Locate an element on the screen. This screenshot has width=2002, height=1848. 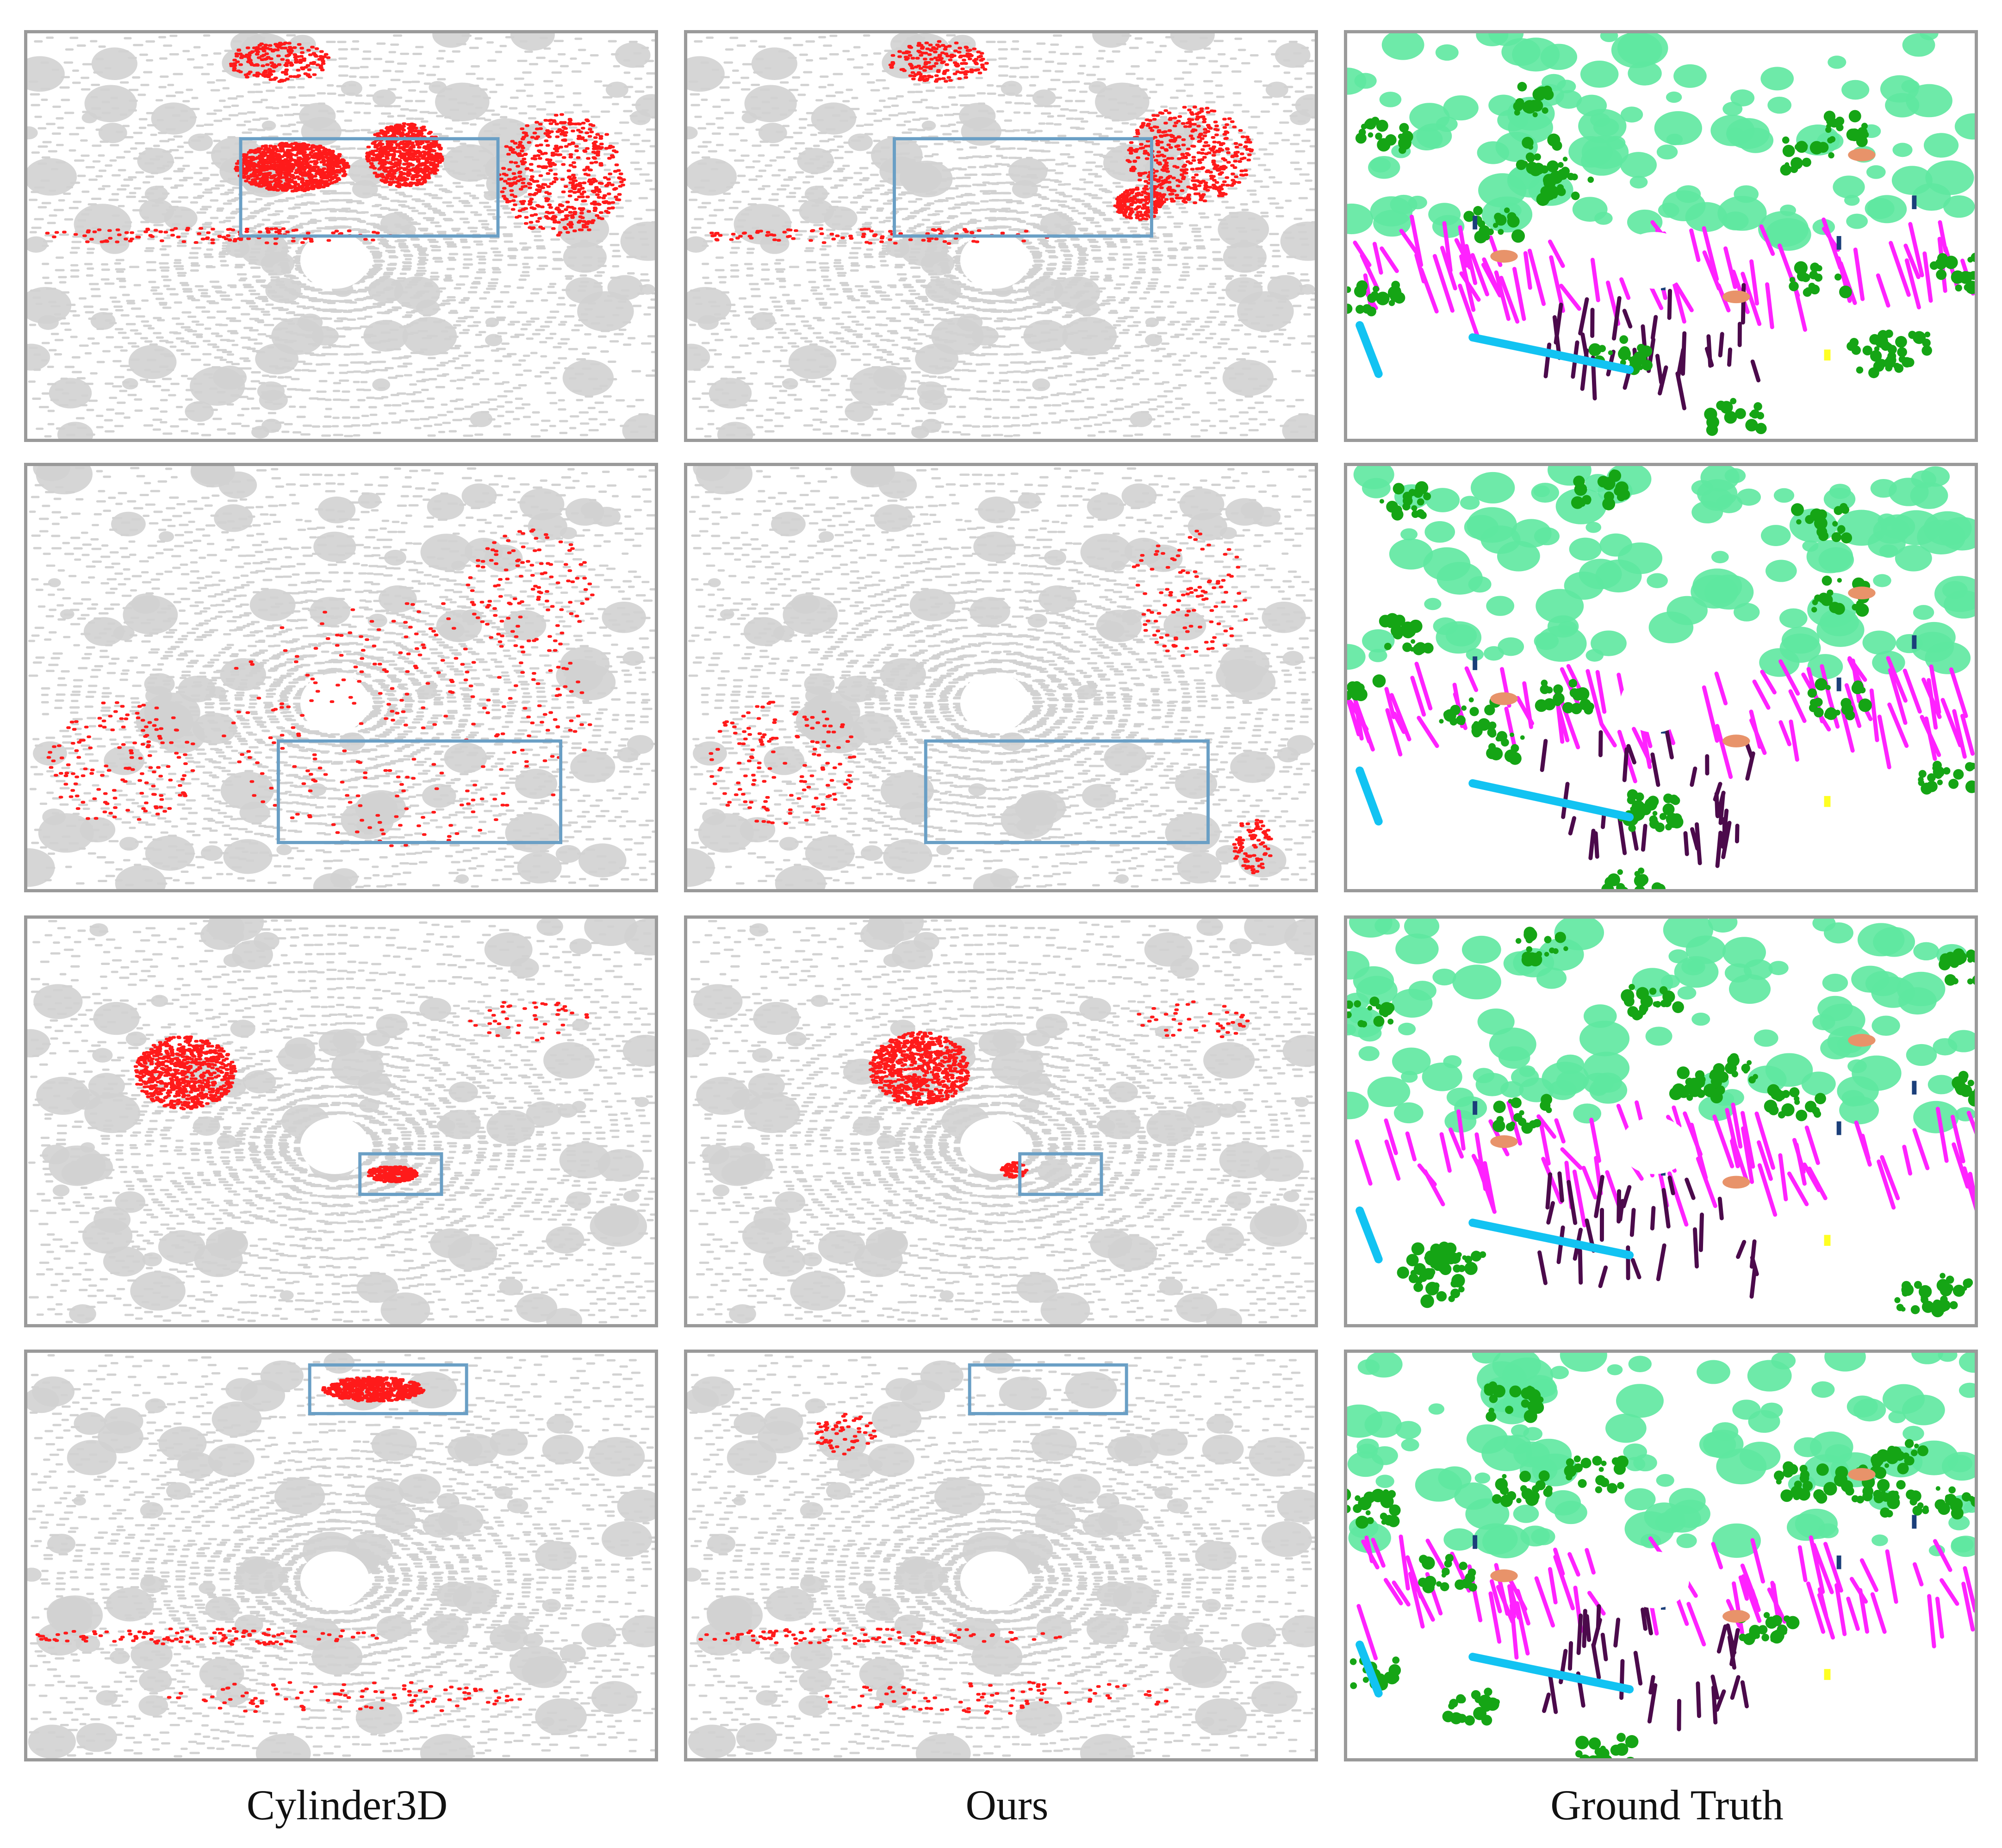
panel-row3-ours is located at coordinates (1001, 1121).